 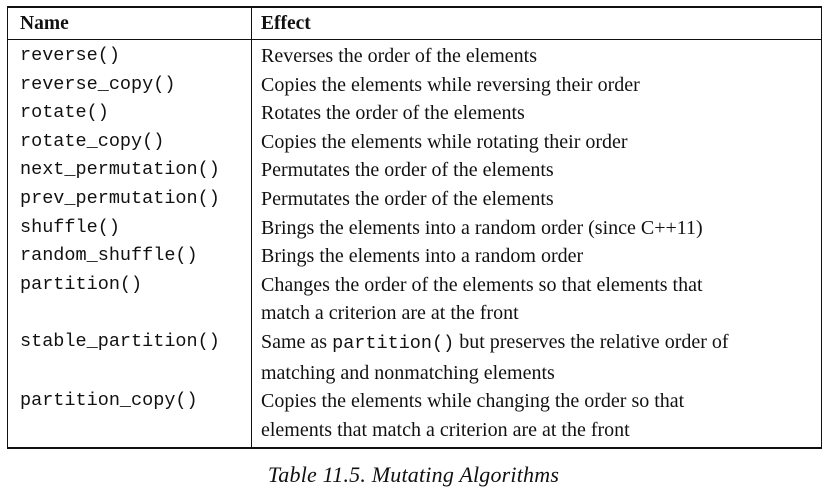 I want to click on algorithm-effect: Brings the elements into a random order, so click(x=536, y=256).